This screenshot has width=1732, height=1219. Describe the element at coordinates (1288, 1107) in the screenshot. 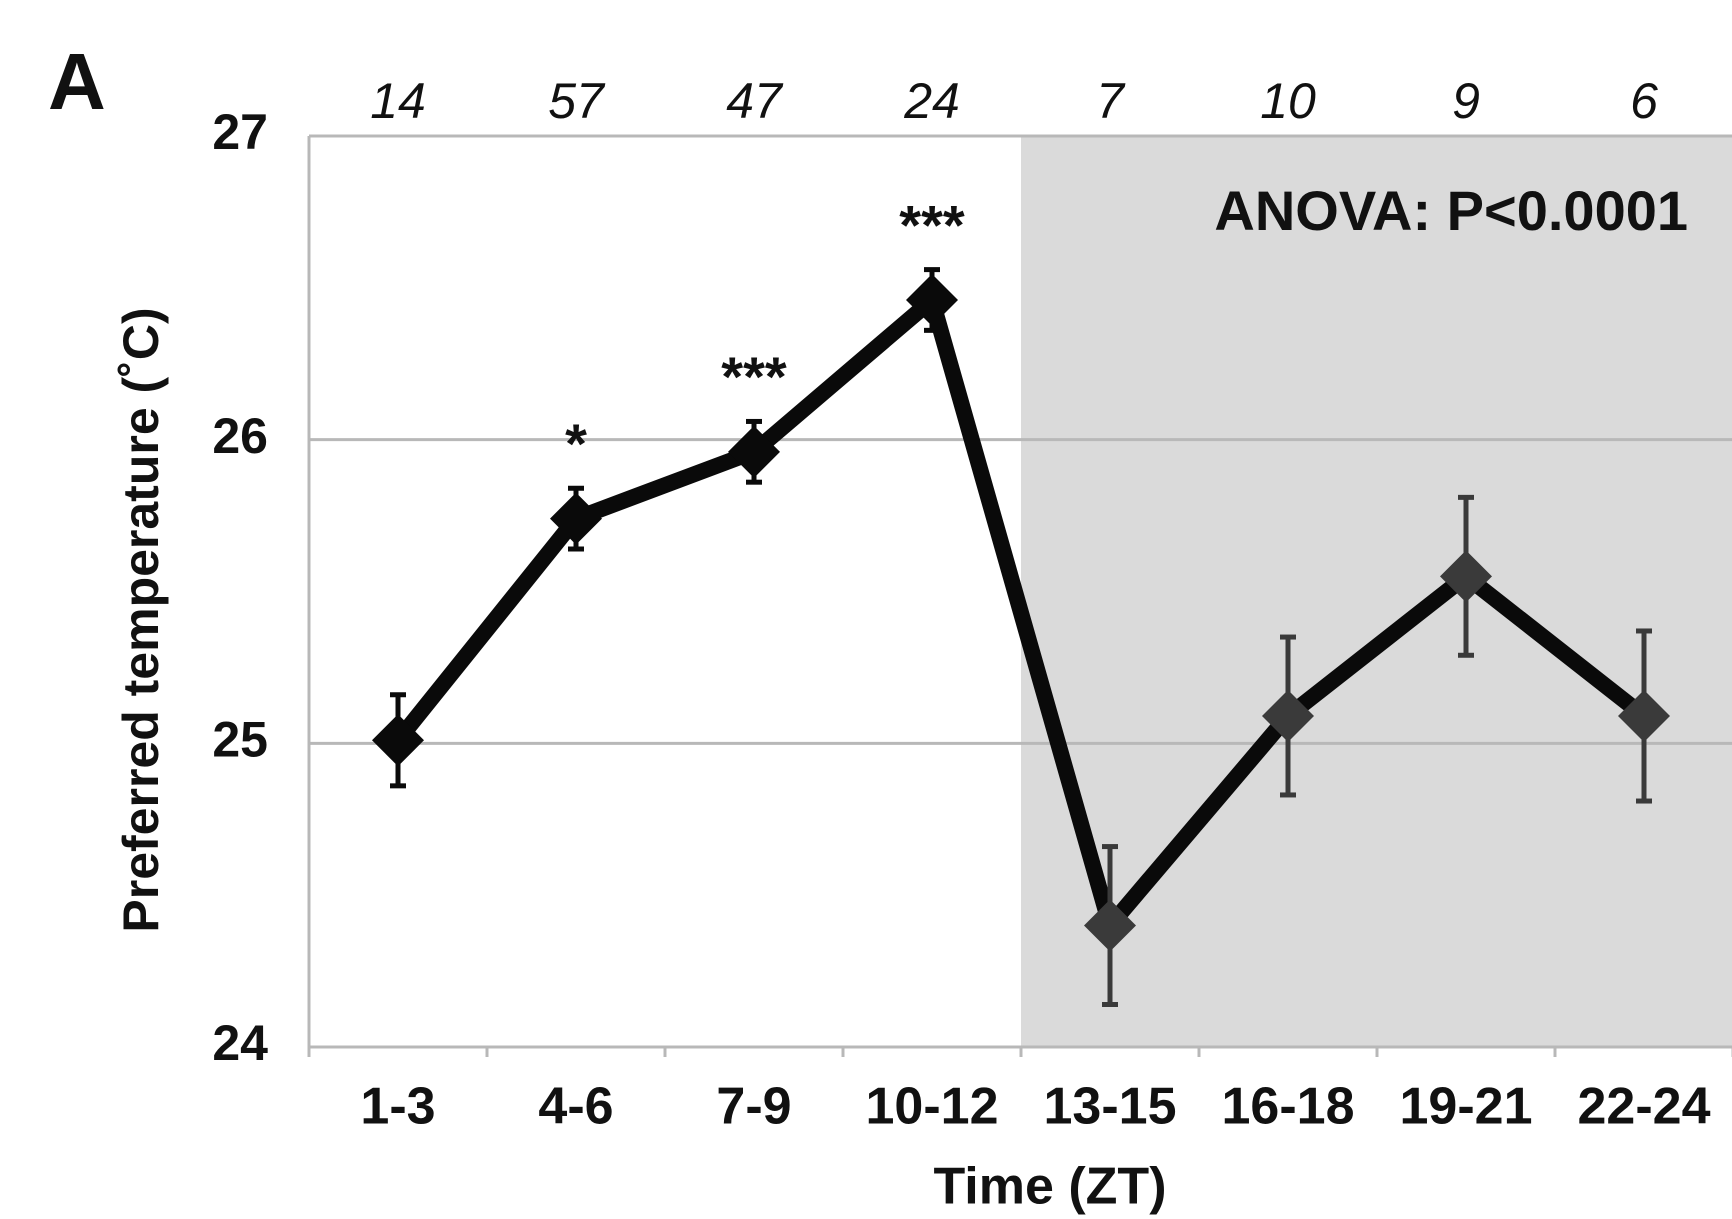

I see `x-tick-label: 16-18` at that location.